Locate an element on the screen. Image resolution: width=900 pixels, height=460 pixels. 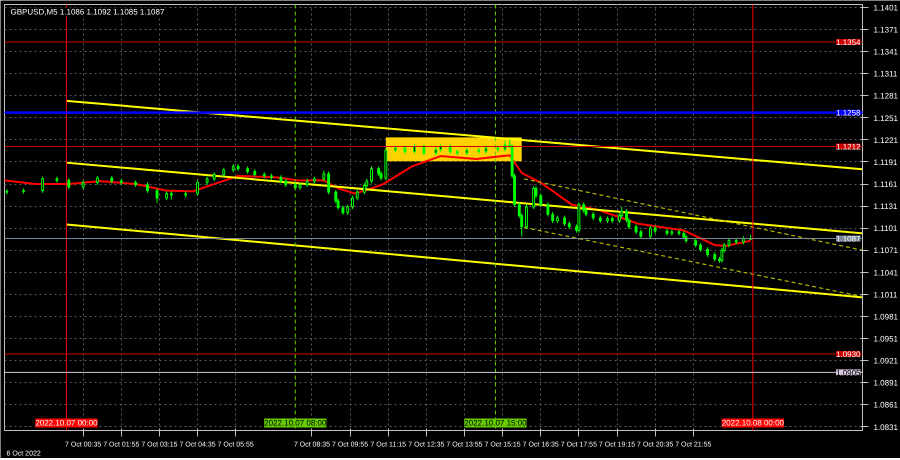
y-tick-label: 1.1251 is located at coordinates (886, 118).